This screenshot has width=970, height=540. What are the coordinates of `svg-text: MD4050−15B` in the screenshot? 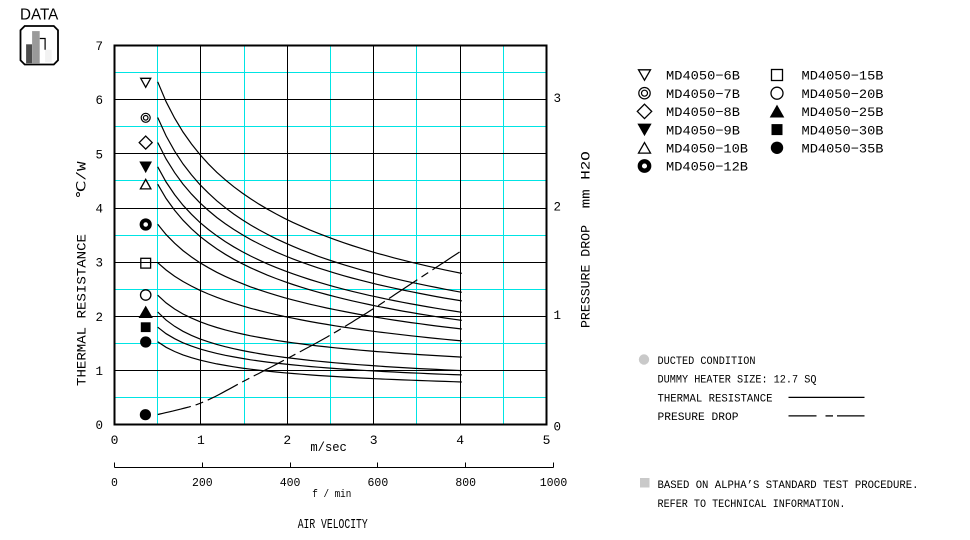 It's located at (843, 76).